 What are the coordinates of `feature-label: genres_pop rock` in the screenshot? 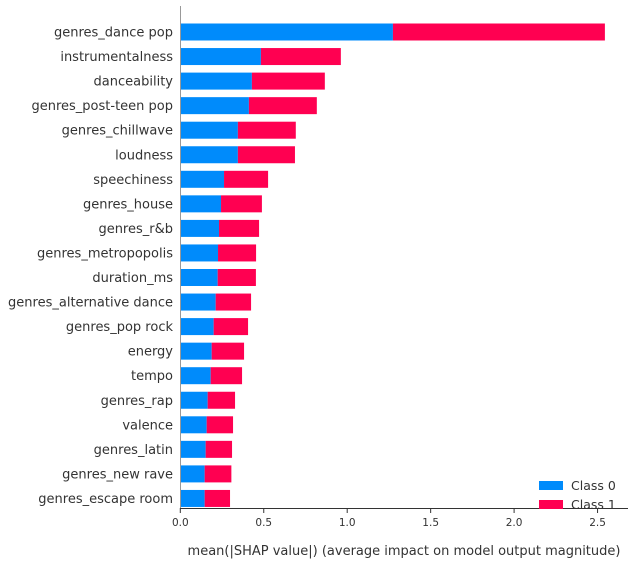 It's located at (120, 327).